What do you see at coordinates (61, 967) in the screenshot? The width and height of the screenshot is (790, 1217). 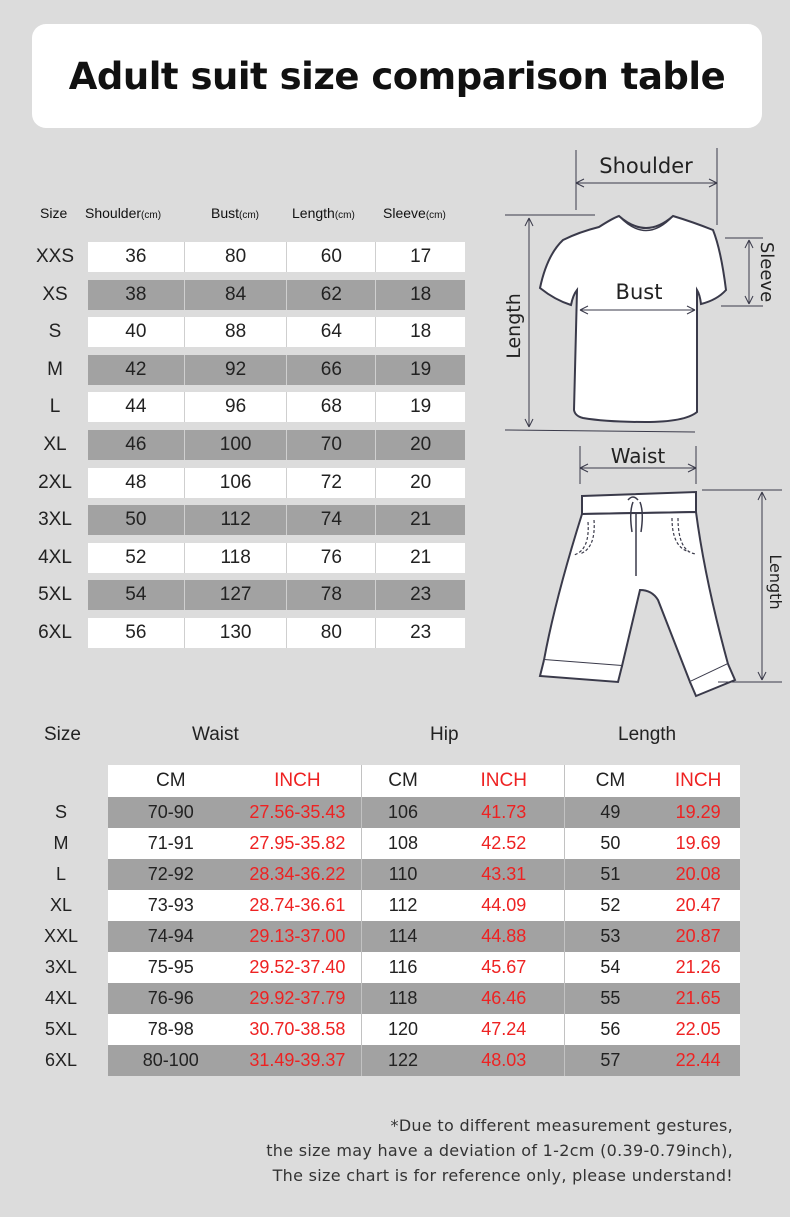 I see `size-label: 3XL` at bounding box center [61, 967].